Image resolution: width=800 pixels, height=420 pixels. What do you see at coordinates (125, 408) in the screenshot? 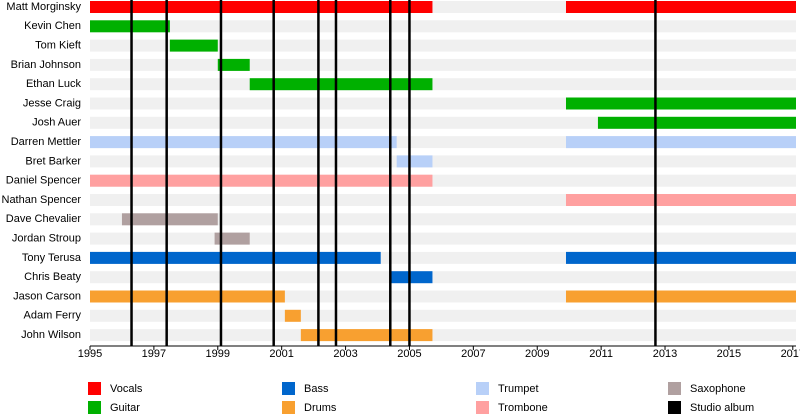
I see `legend-label: Guitar` at bounding box center [125, 408].